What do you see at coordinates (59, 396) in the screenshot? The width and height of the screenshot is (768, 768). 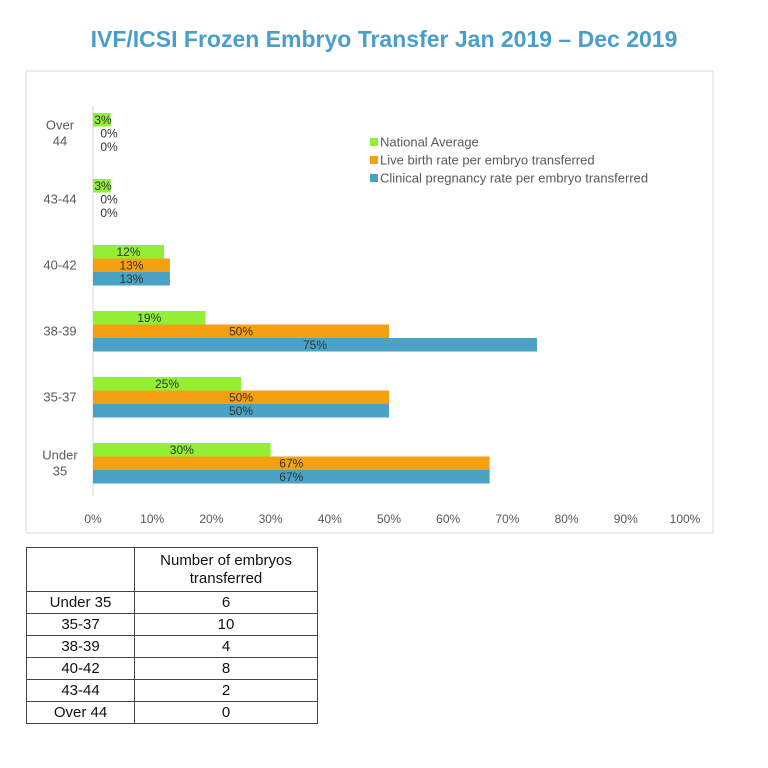 I see `category-label: 35-37` at bounding box center [59, 396].